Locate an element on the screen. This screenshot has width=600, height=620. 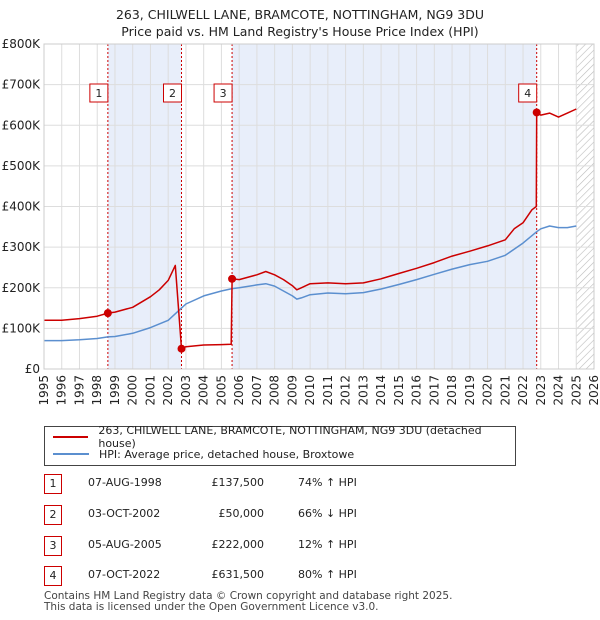
x-tick-label: 2007 is located at coordinates (257, 390).